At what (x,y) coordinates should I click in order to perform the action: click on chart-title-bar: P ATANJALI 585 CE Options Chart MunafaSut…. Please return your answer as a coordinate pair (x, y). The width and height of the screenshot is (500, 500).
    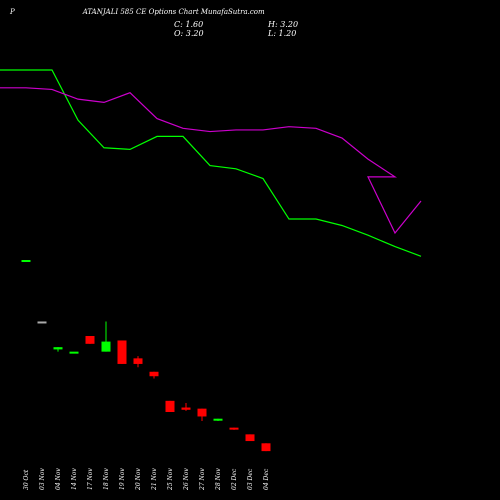
    Looking at the image, I should click on (137, 12).